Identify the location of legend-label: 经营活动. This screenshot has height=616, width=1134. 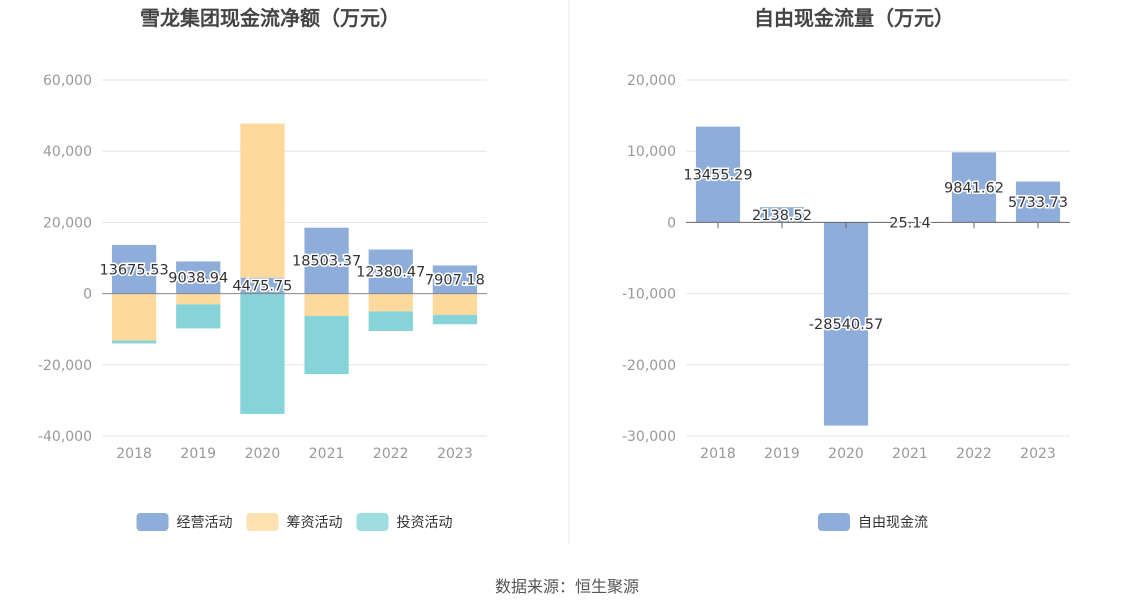
(205, 523).